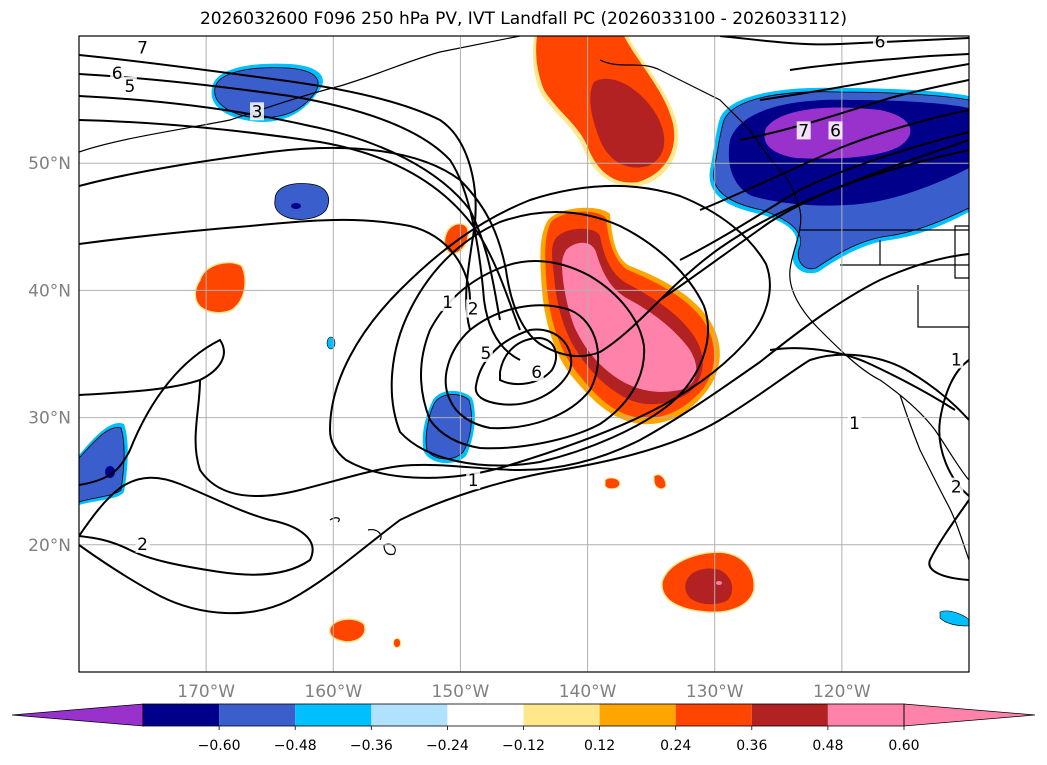 This screenshot has width=1047, height=765. I want to click on colorbar-tick-label: 0.12, so click(599, 746).